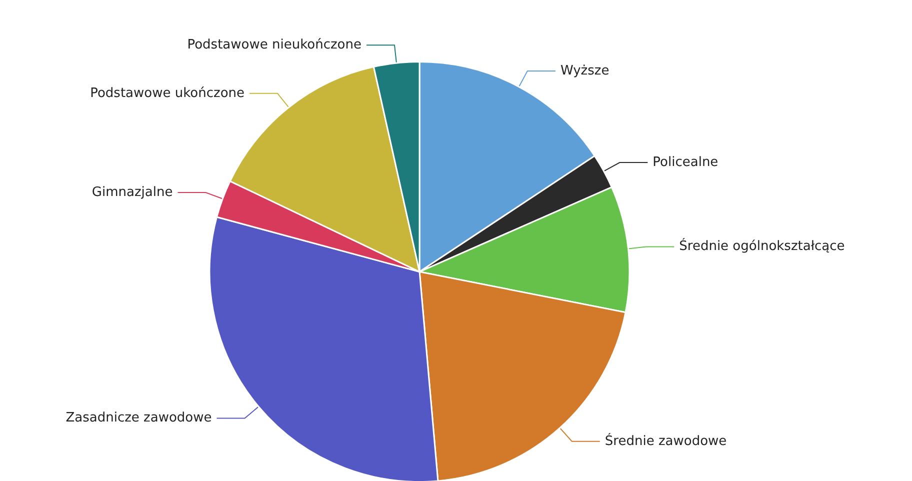 This screenshot has width=912, height=481. Describe the element at coordinates (132, 192) in the screenshot. I see `slice-label: Gimnazjalne` at that location.